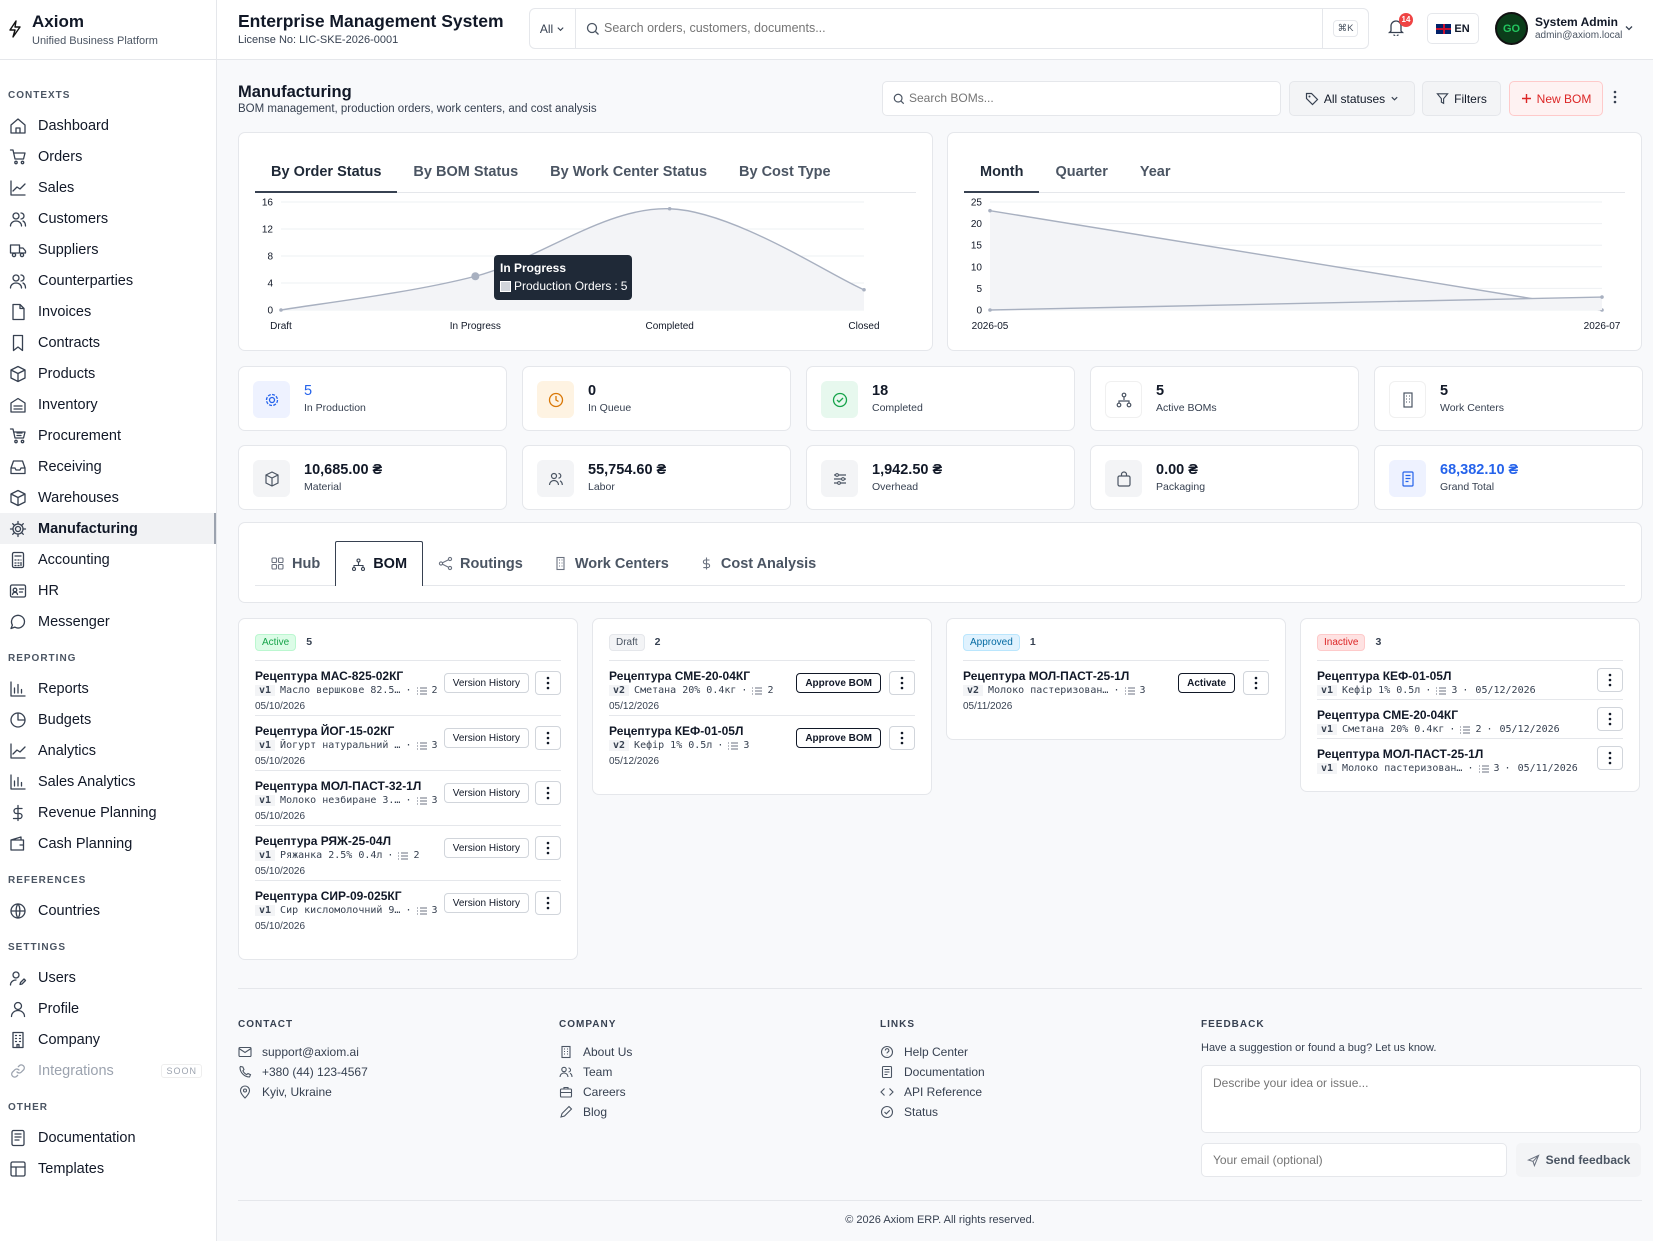  What do you see at coordinates (108, 559) in the screenshot?
I see `sidebar-item-accounting: Accounting` at bounding box center [108, 559].